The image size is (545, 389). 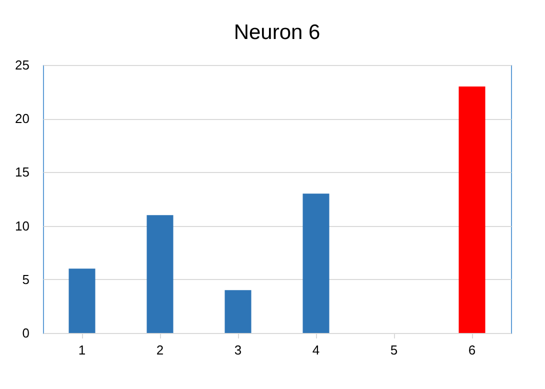 What do you see at coordinates (472, 350) in the screenshot?
I see `x-tick-label: 6` at bounding box center [472, 350].